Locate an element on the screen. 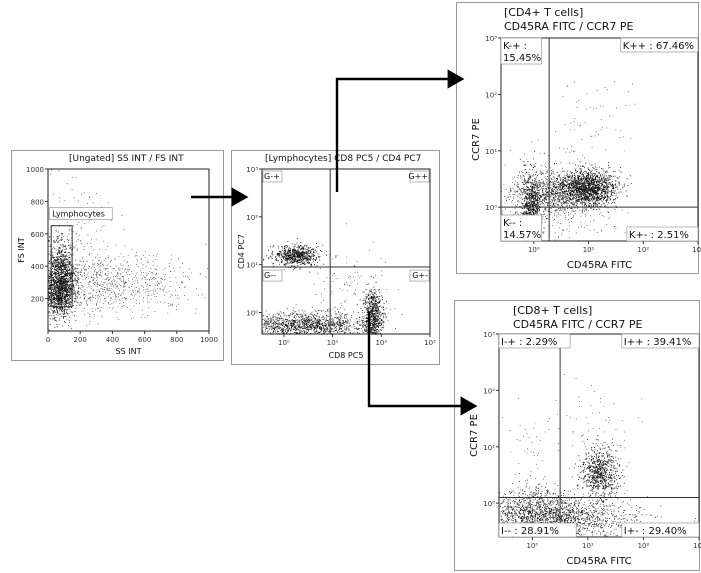 Image resolution: width=701 pixels, height=573 pixels. quadrant-label: G++ is located at coordinates (418, 176).